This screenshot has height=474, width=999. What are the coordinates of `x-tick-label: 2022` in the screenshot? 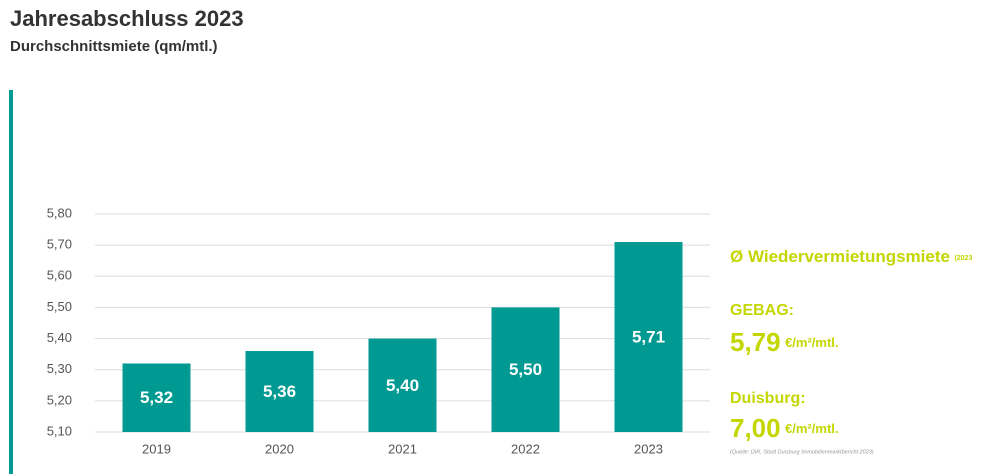 It's located at (525, 448).